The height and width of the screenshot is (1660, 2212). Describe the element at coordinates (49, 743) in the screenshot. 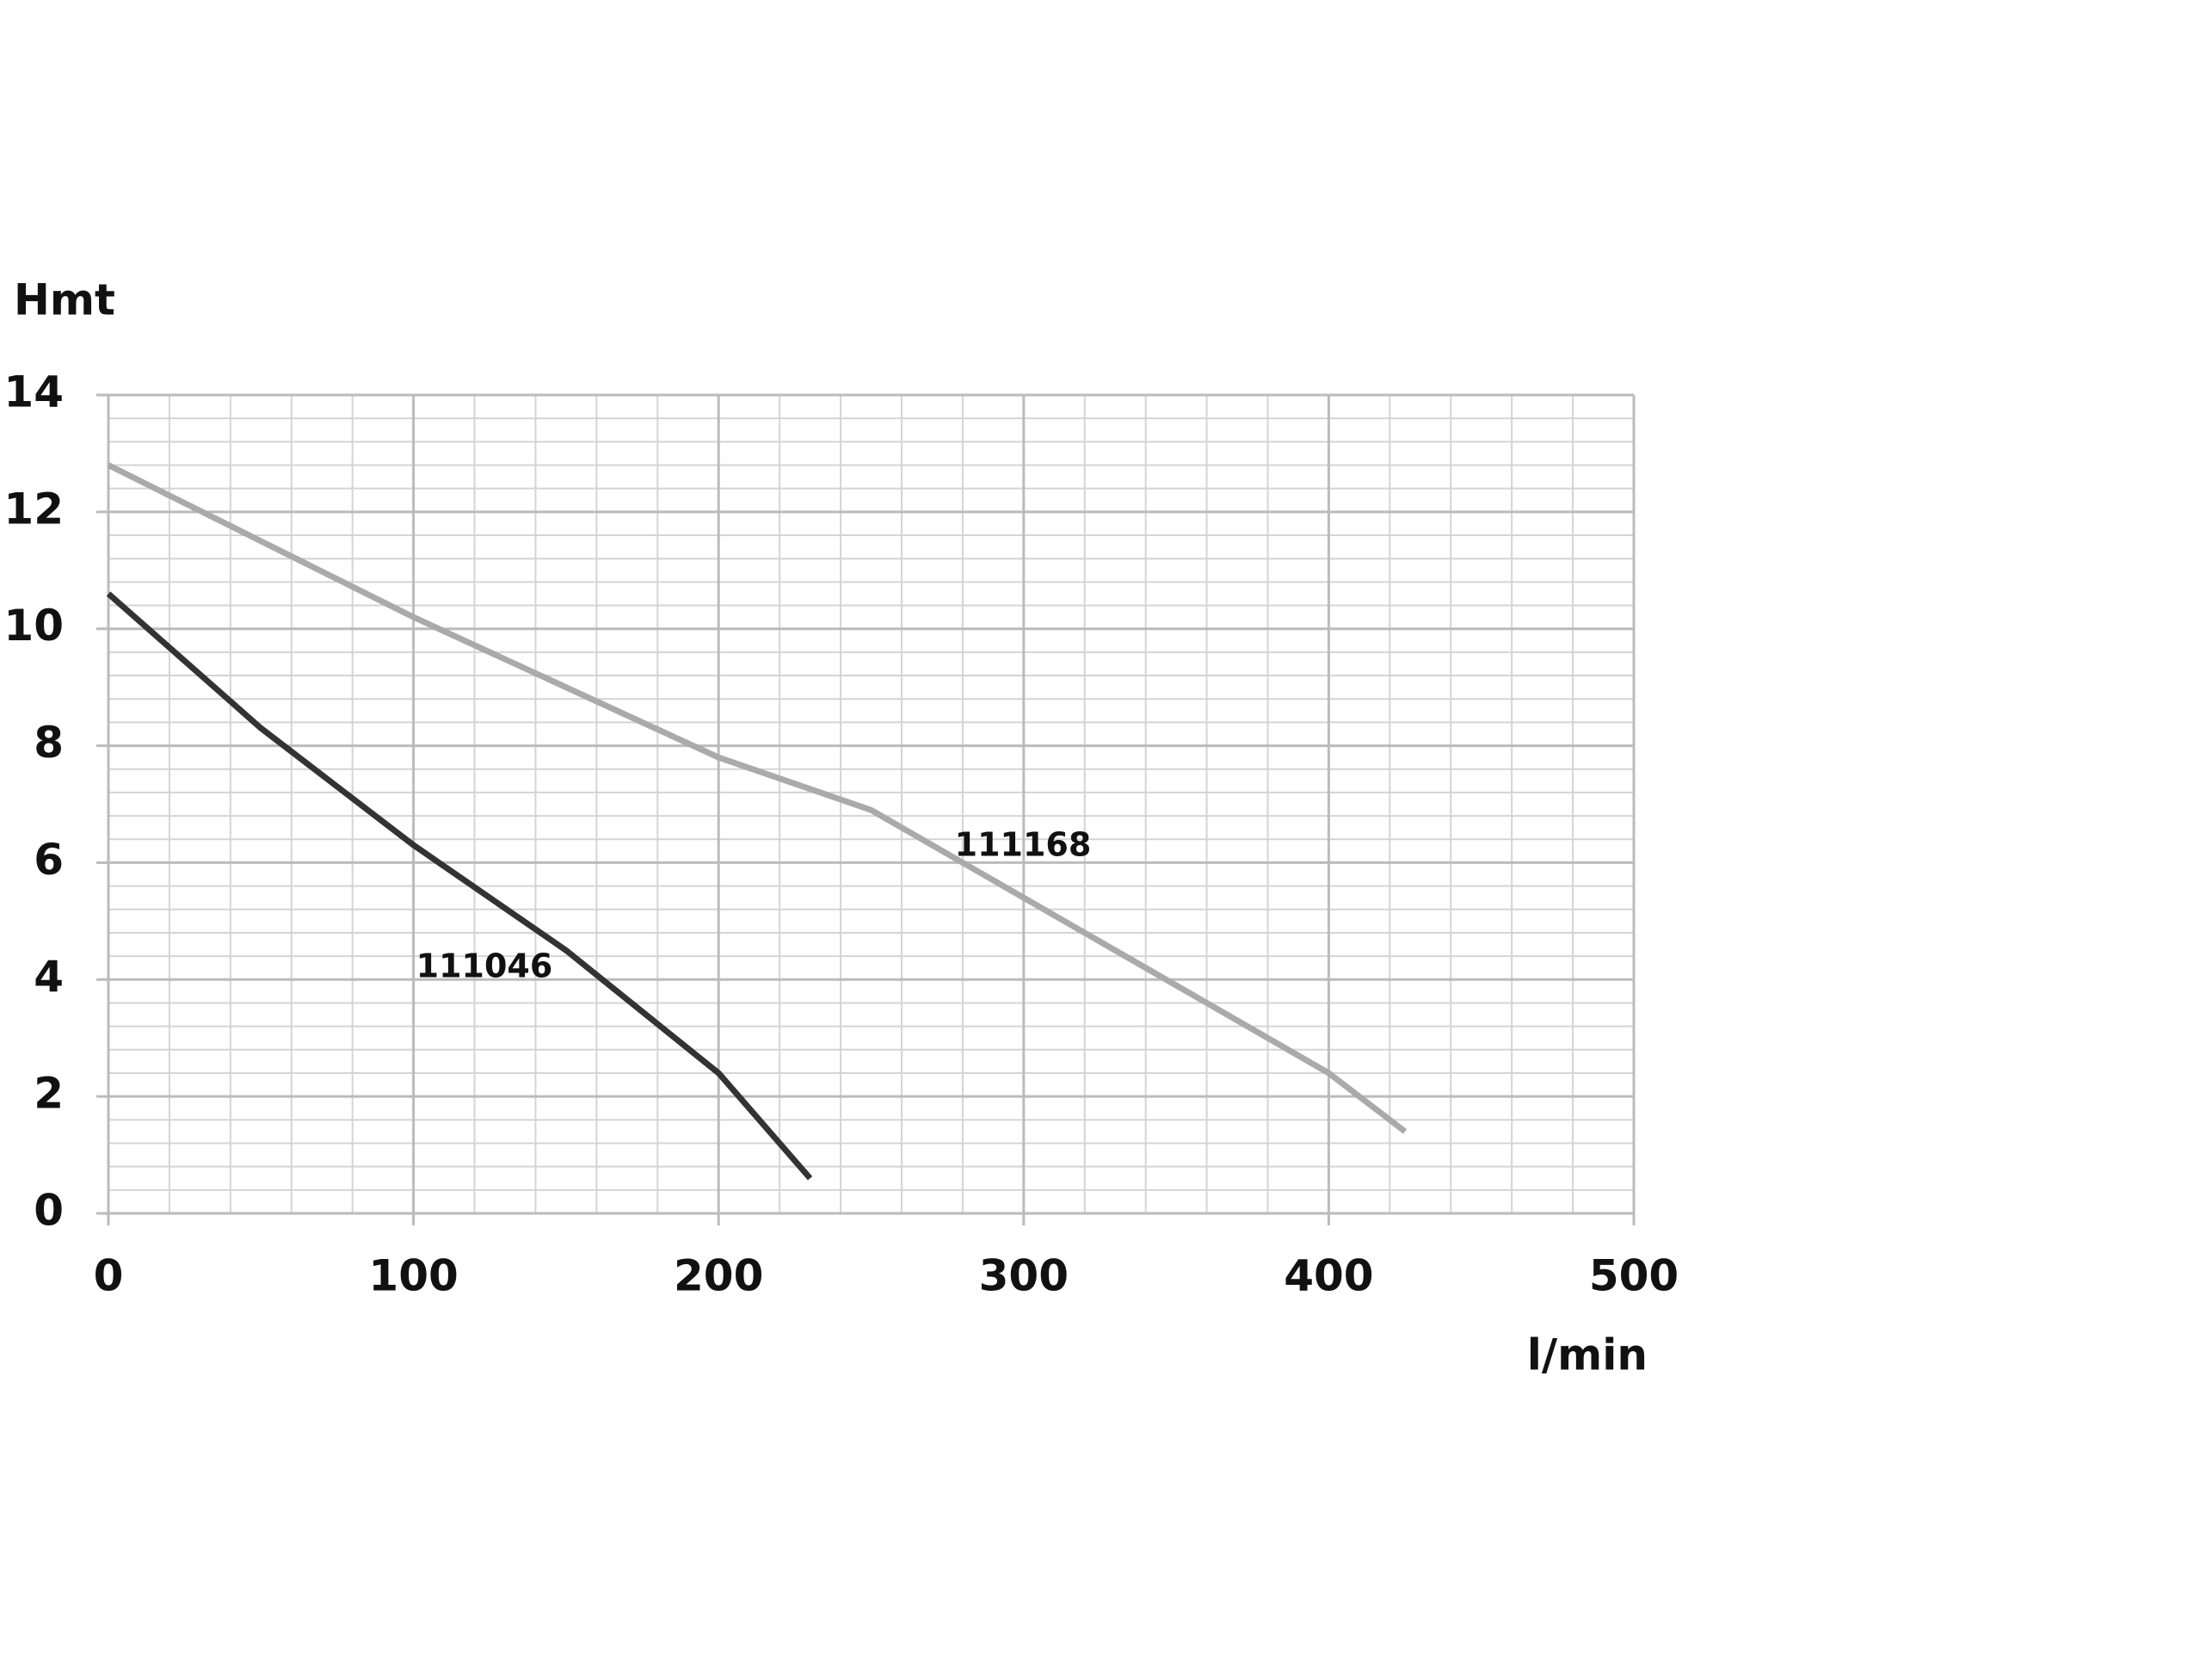

I see `y-tick-label: 8` at that location.